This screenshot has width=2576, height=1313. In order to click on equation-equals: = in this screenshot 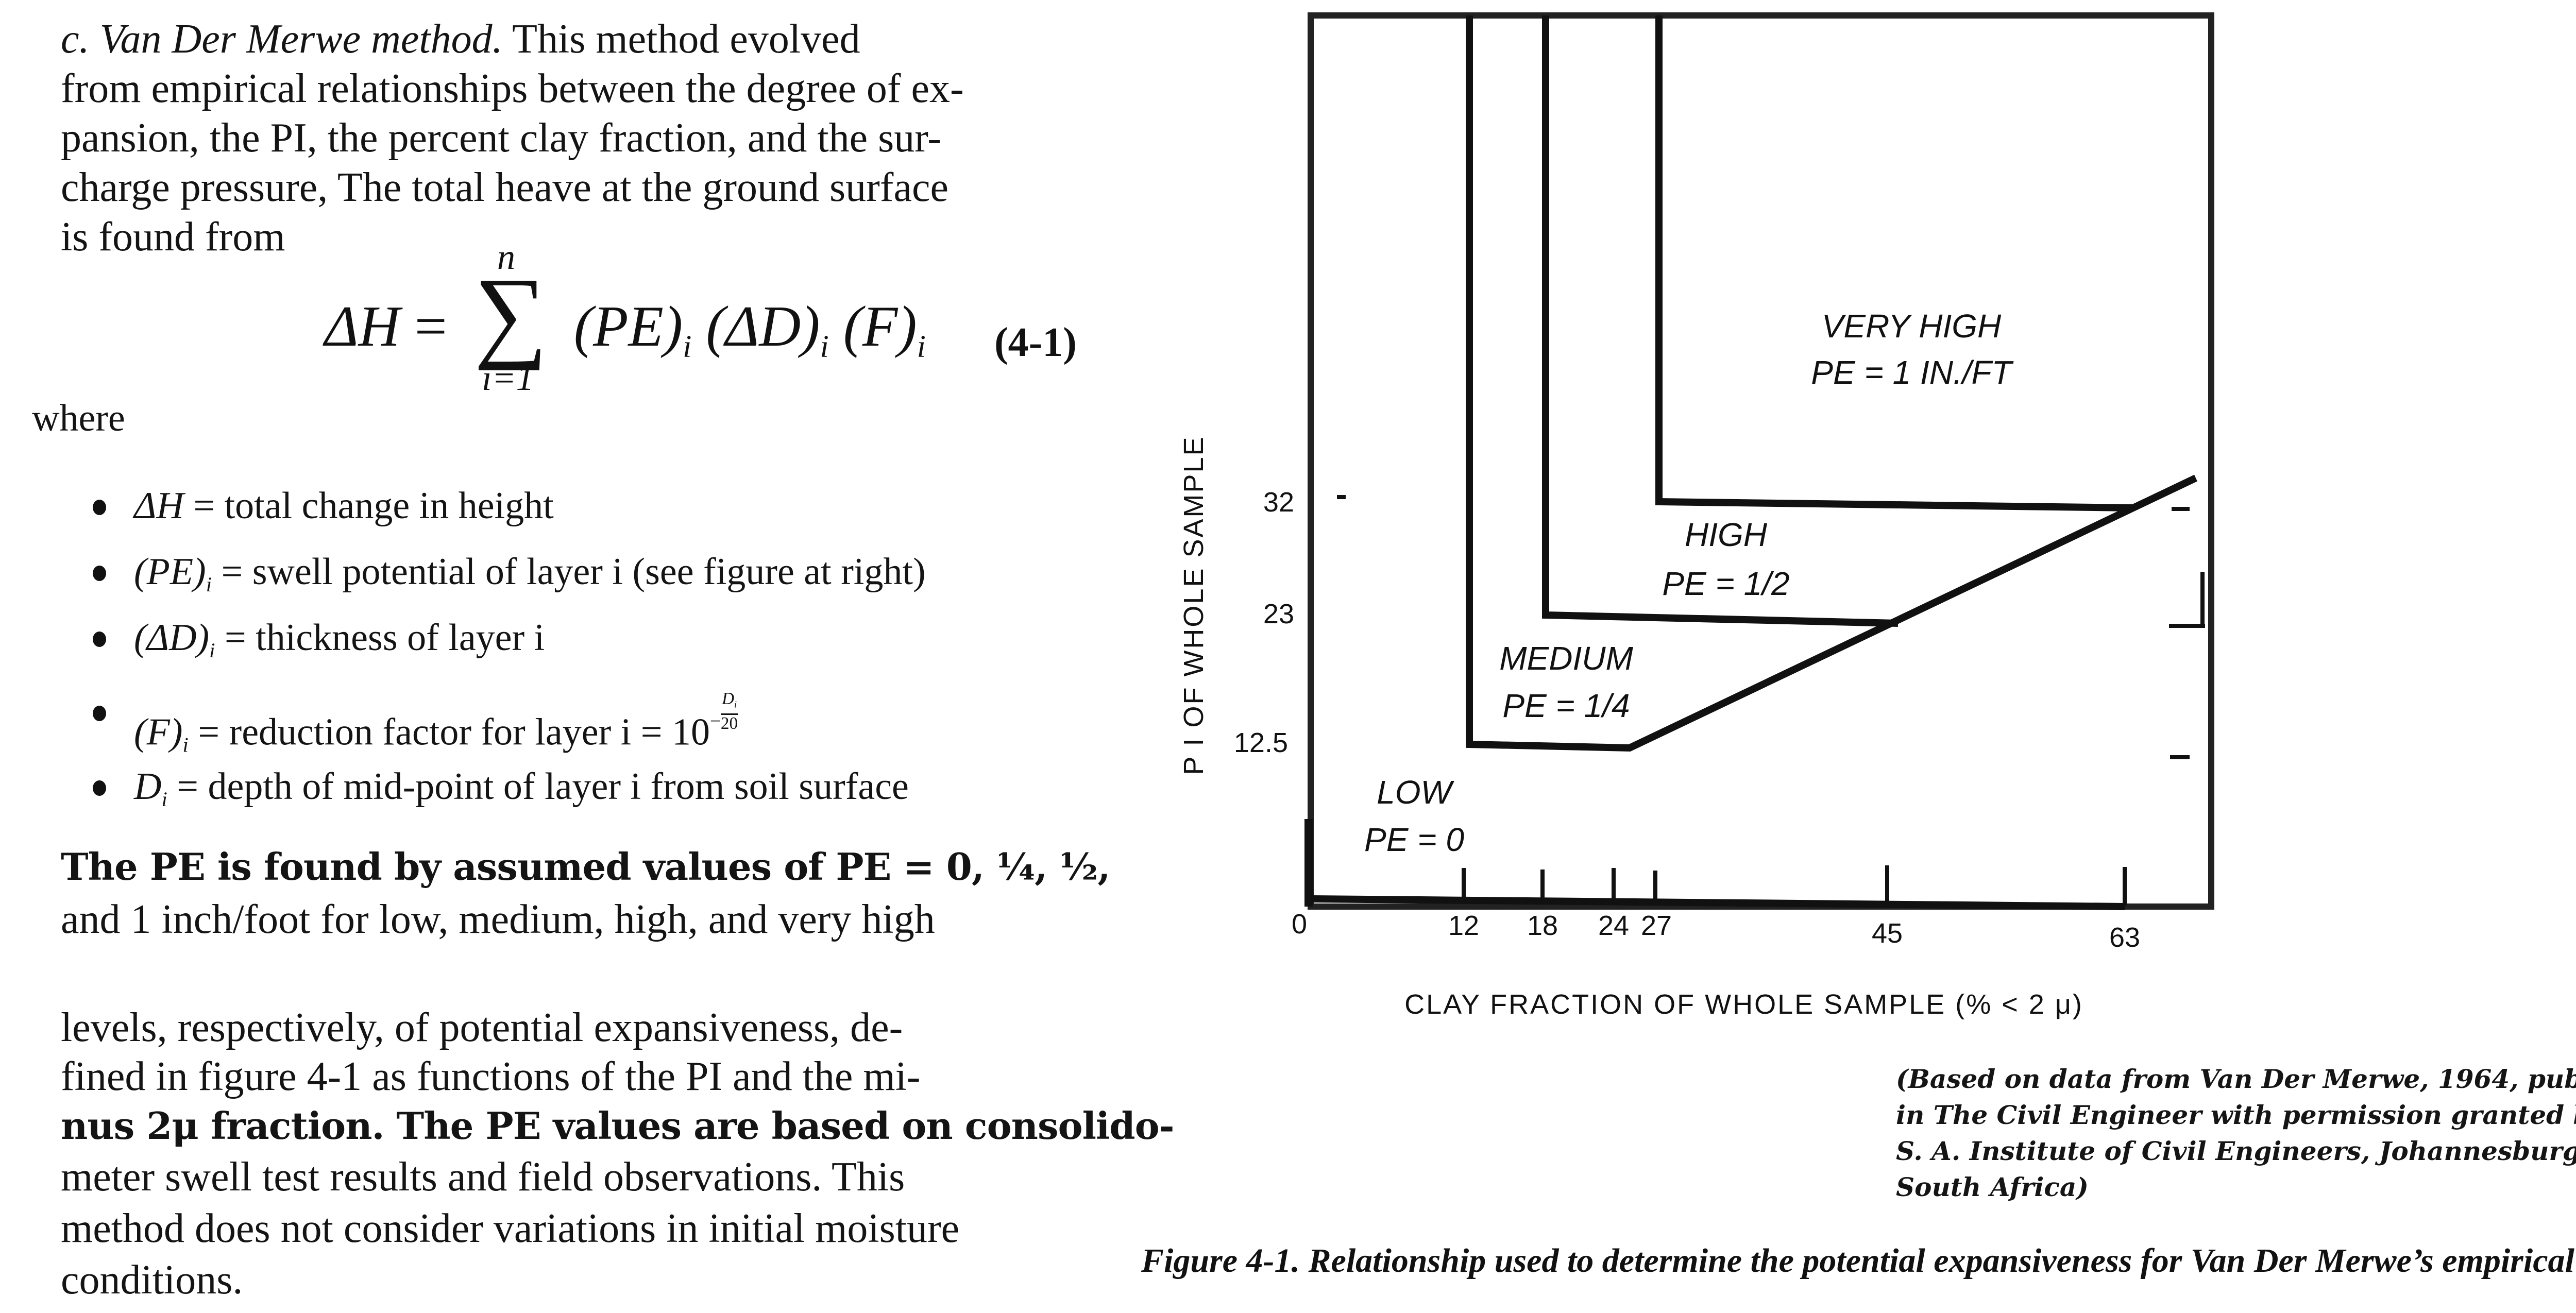, I will do `click(430, 327)`.